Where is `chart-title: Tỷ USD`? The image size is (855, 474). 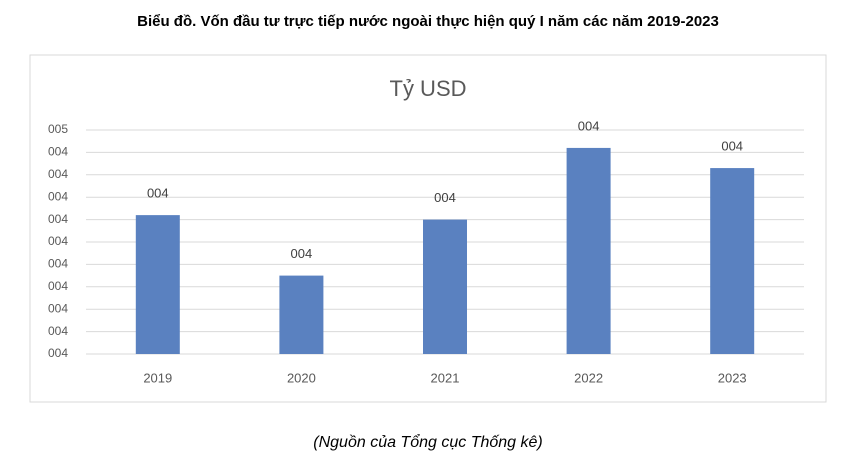
chart-title: Tỷ USD is located at coordinates (428, 88).